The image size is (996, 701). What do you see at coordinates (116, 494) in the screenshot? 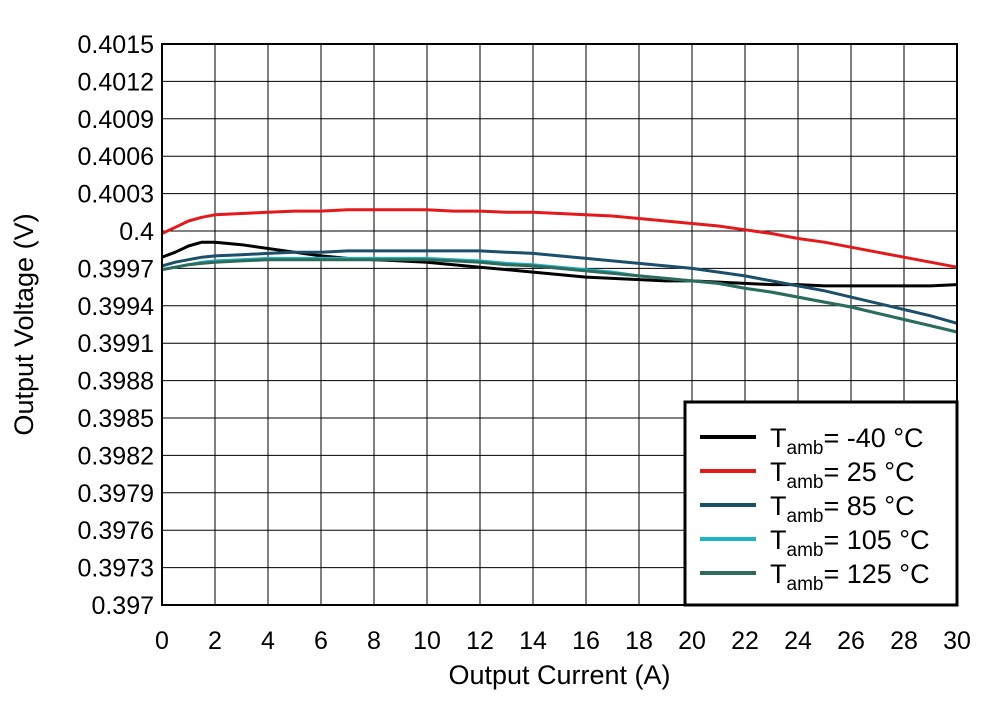
I see `y-tick-label: 0.3979` at bounding box center [116, 494].